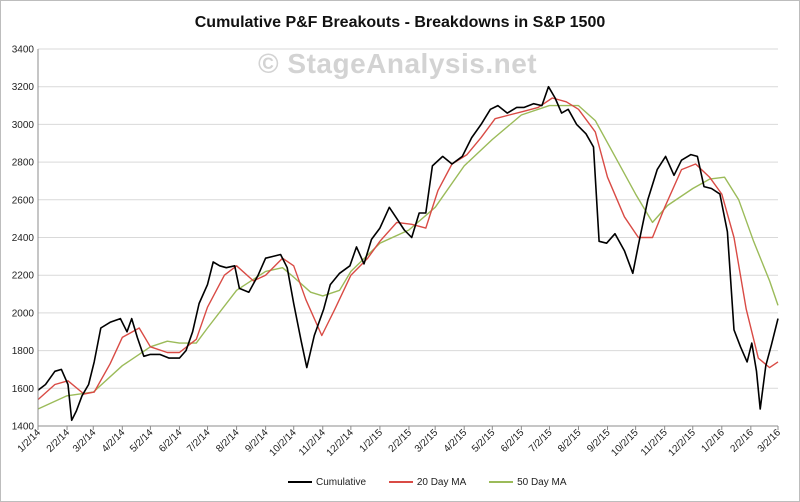  What do you see at coordinates (341, 482) in the screenshot?
I see `legend-label-cumulative: Cumulative` at bounding box center [341, 482].